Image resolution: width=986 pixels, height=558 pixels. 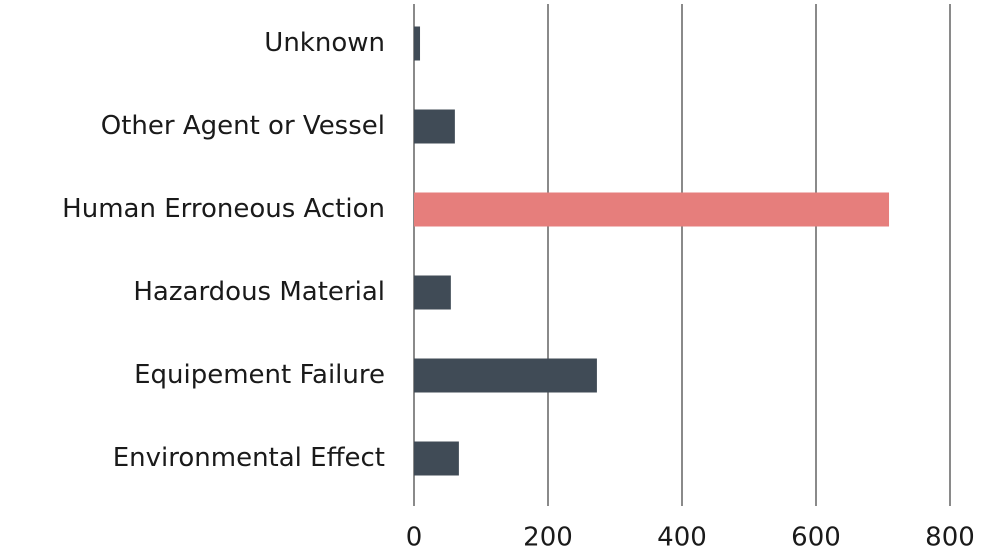 I want to click on x-tick-label: 600, so click(x=816, y=538).